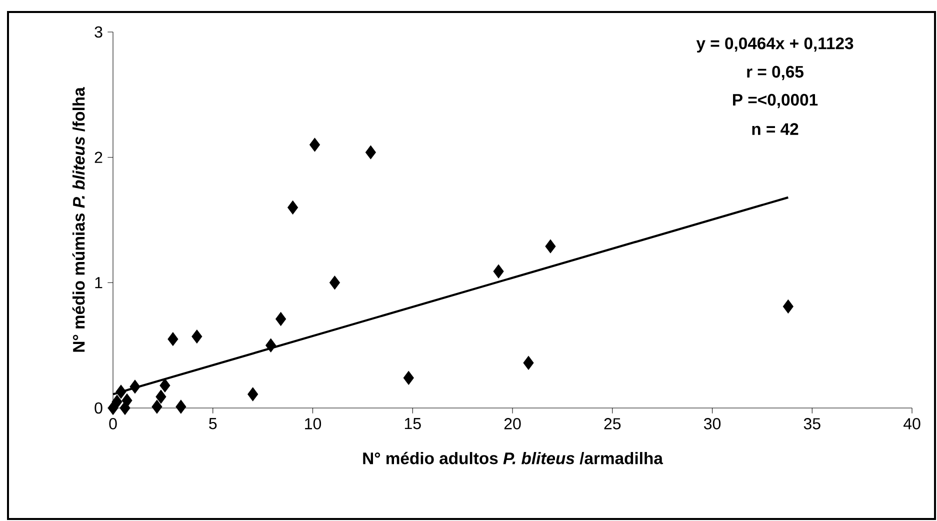 The width and height of the screenshot is (937, 521). I want to click on y-tick-label: 2, so click(98, 157).